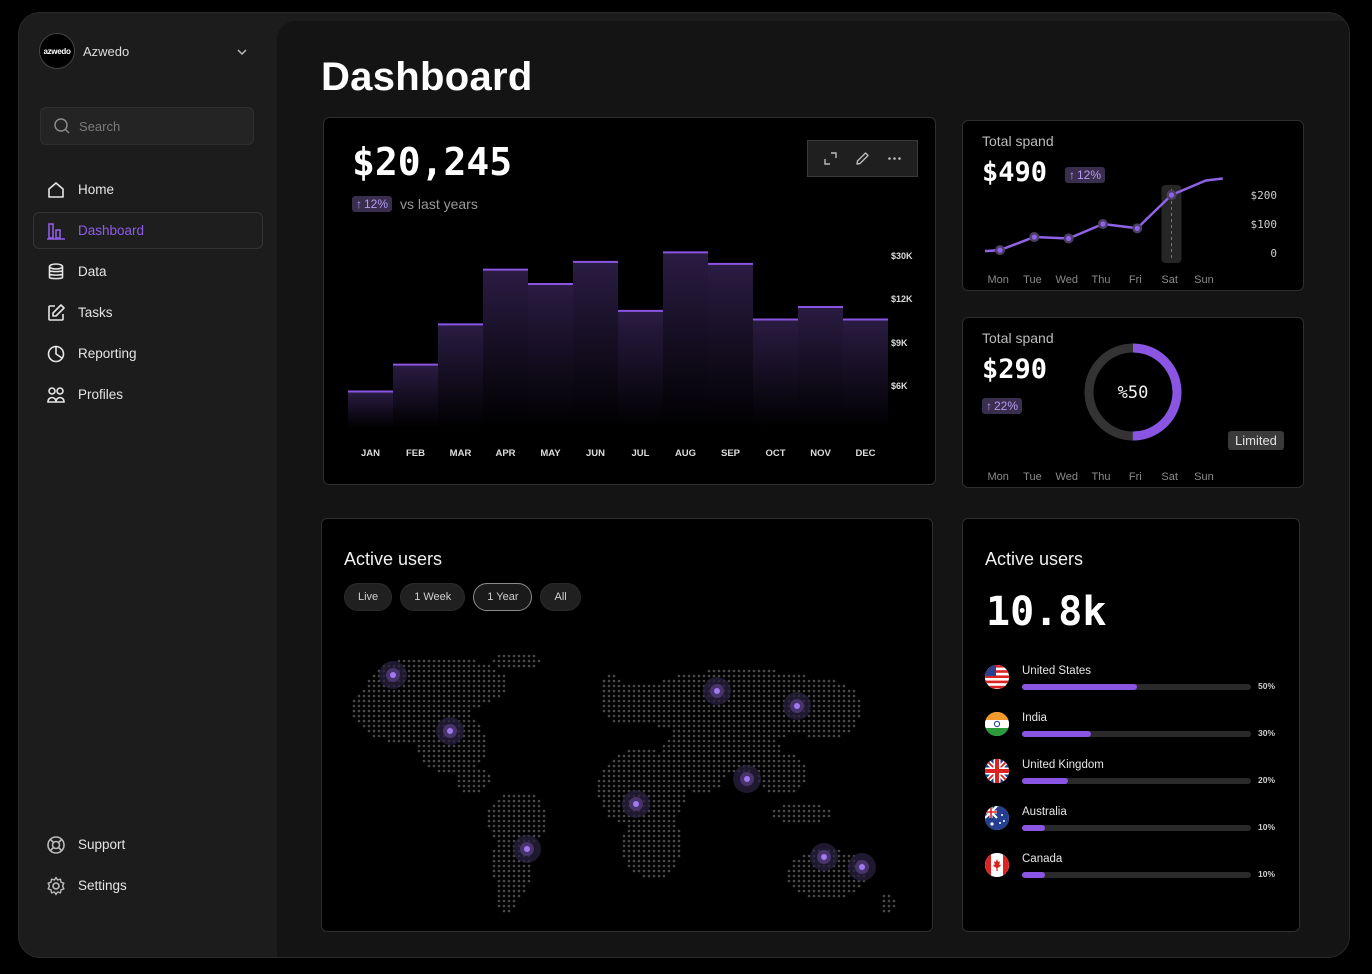 The width and height of the screenshot is (1372, 974). I want to click on brand-name: Azwedo, so click(106, 51).